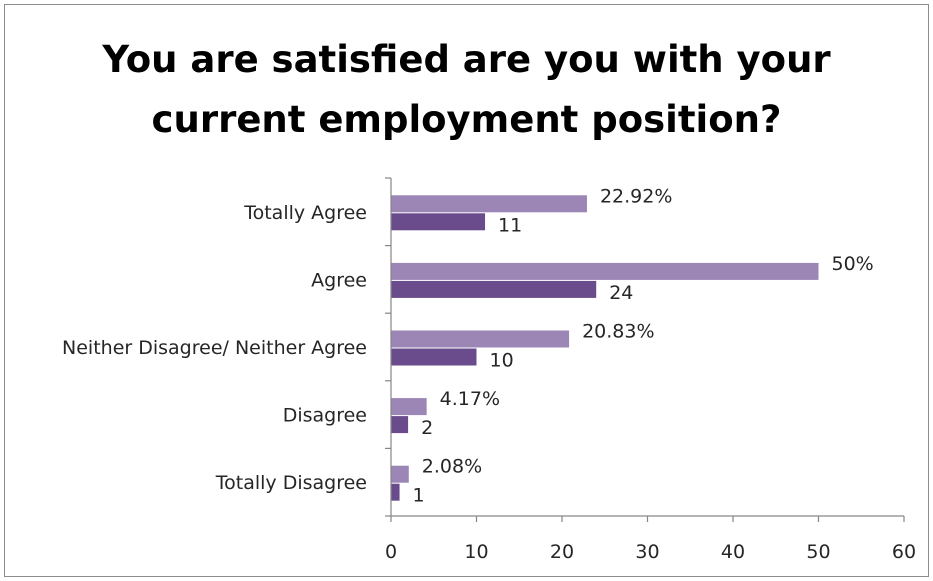  What do you see at coordinates (291, 483) in the screenshot?
I see `category-label: Totally Disagree` at bounding box center [291, 483].